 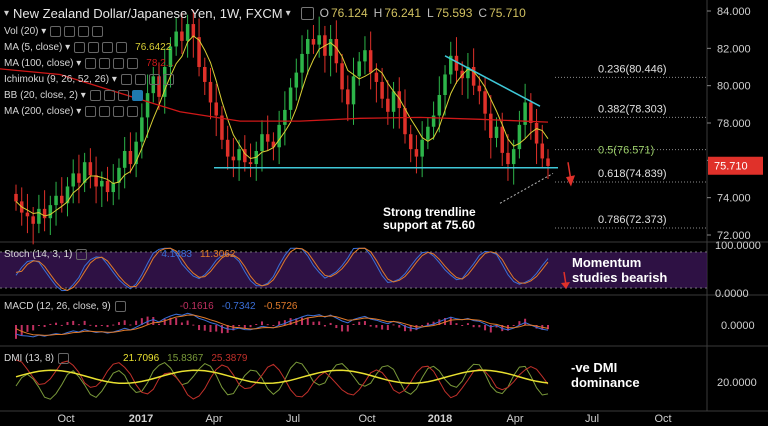 I want to click on stoch-tick-label: 100.0000, so click(x=738, y=246).